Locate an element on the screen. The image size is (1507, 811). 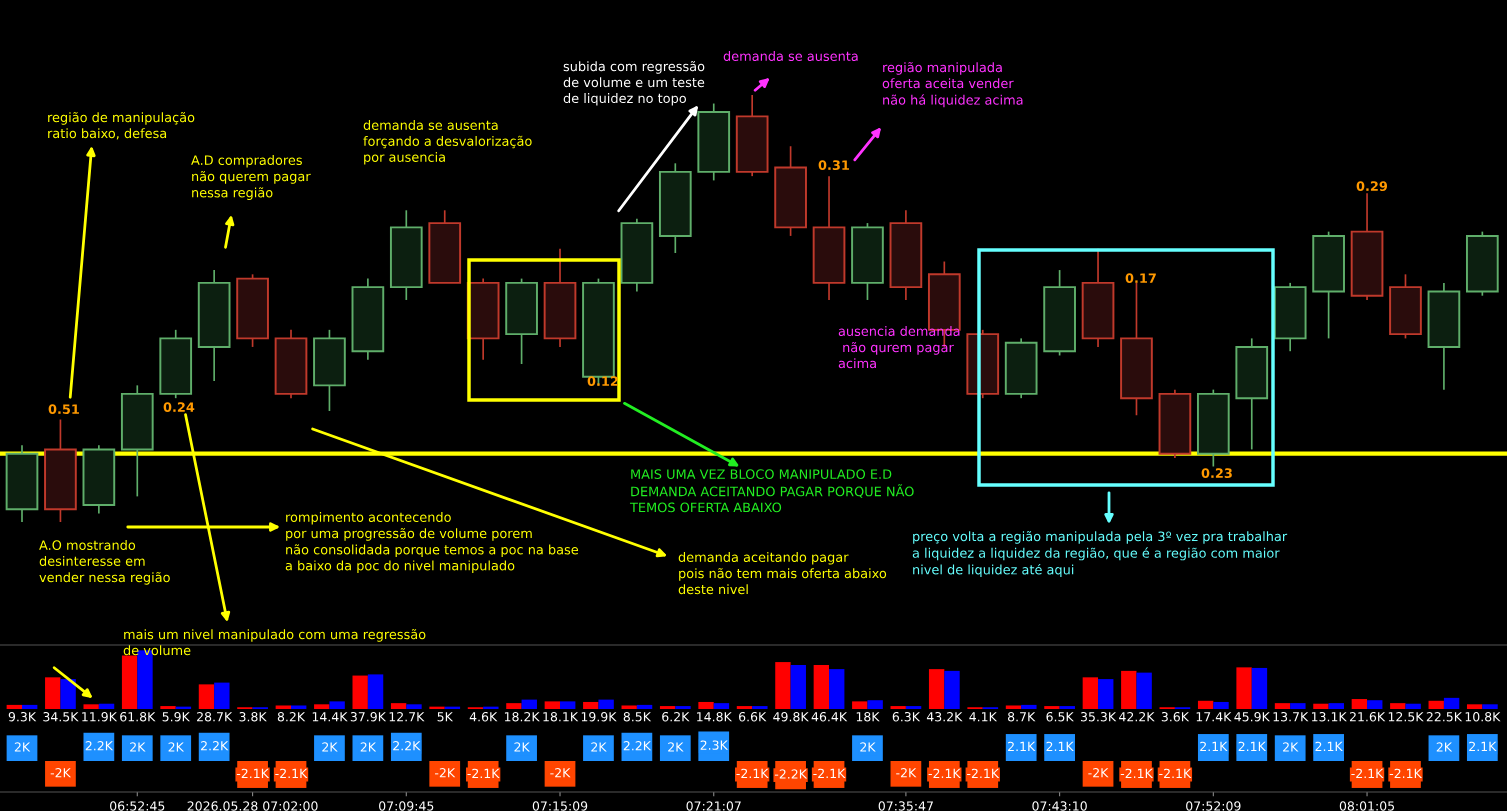
x-tick-label: 17.4K is located at coordinates (1214, 717).